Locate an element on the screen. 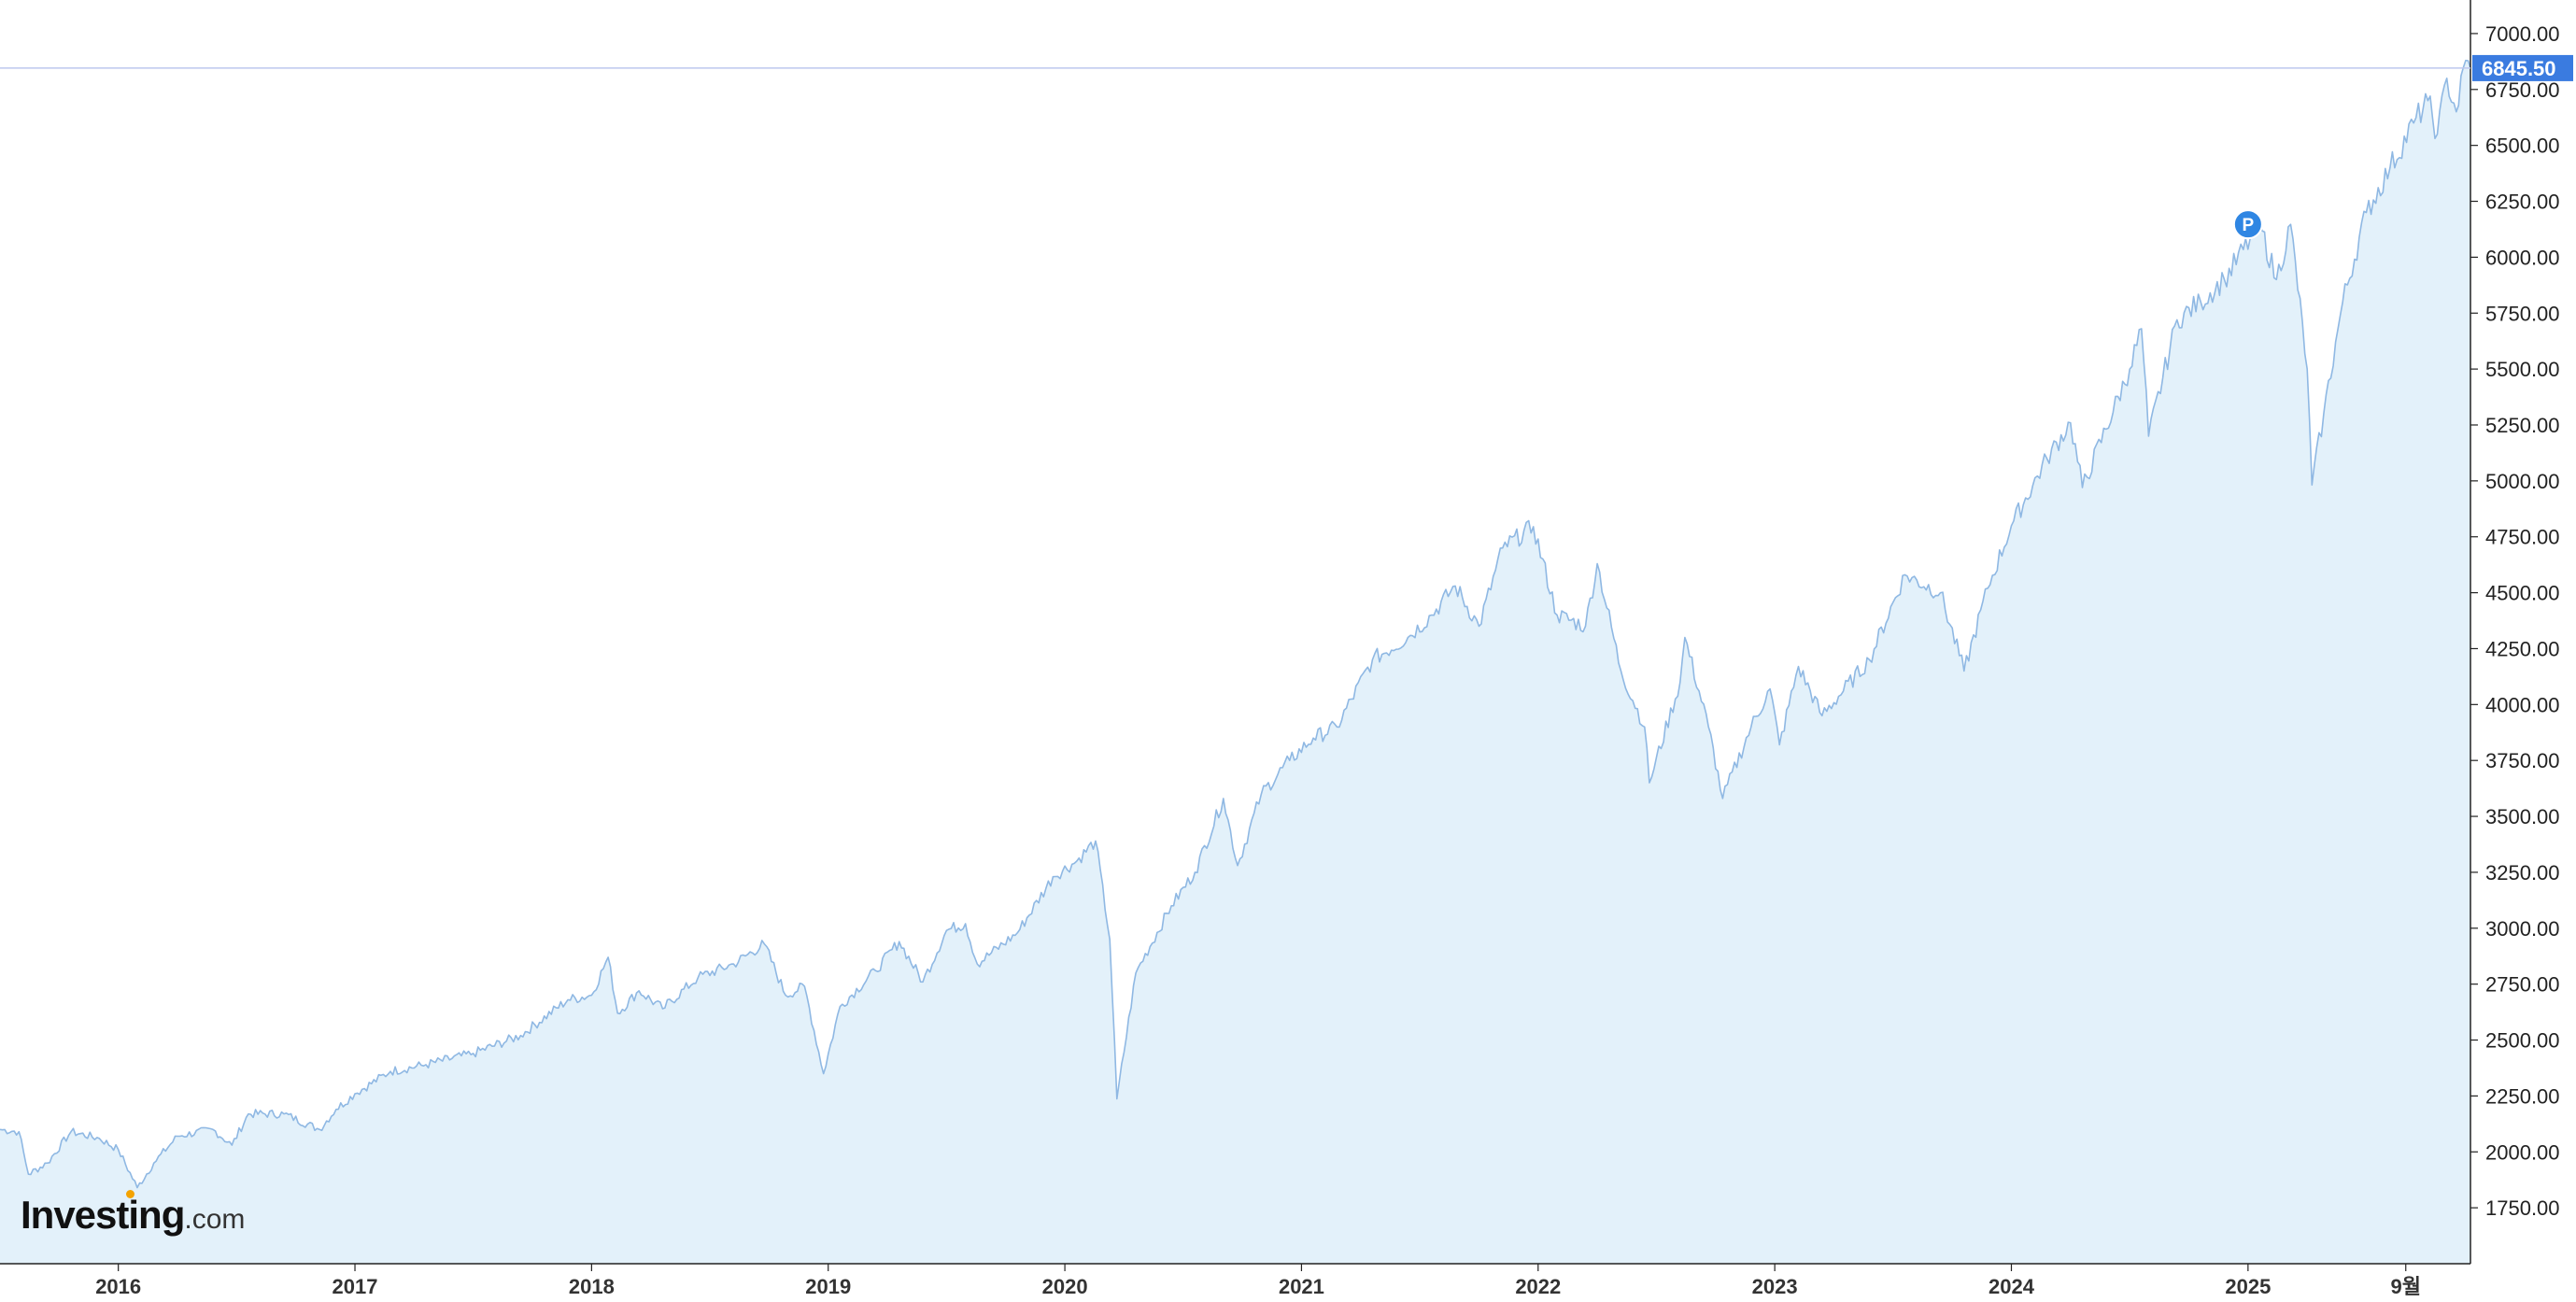 Image resolution: width=2576 pixels, height=1302 pixels. investing-logo: Investing.com is located at coordinates (133, 1213).